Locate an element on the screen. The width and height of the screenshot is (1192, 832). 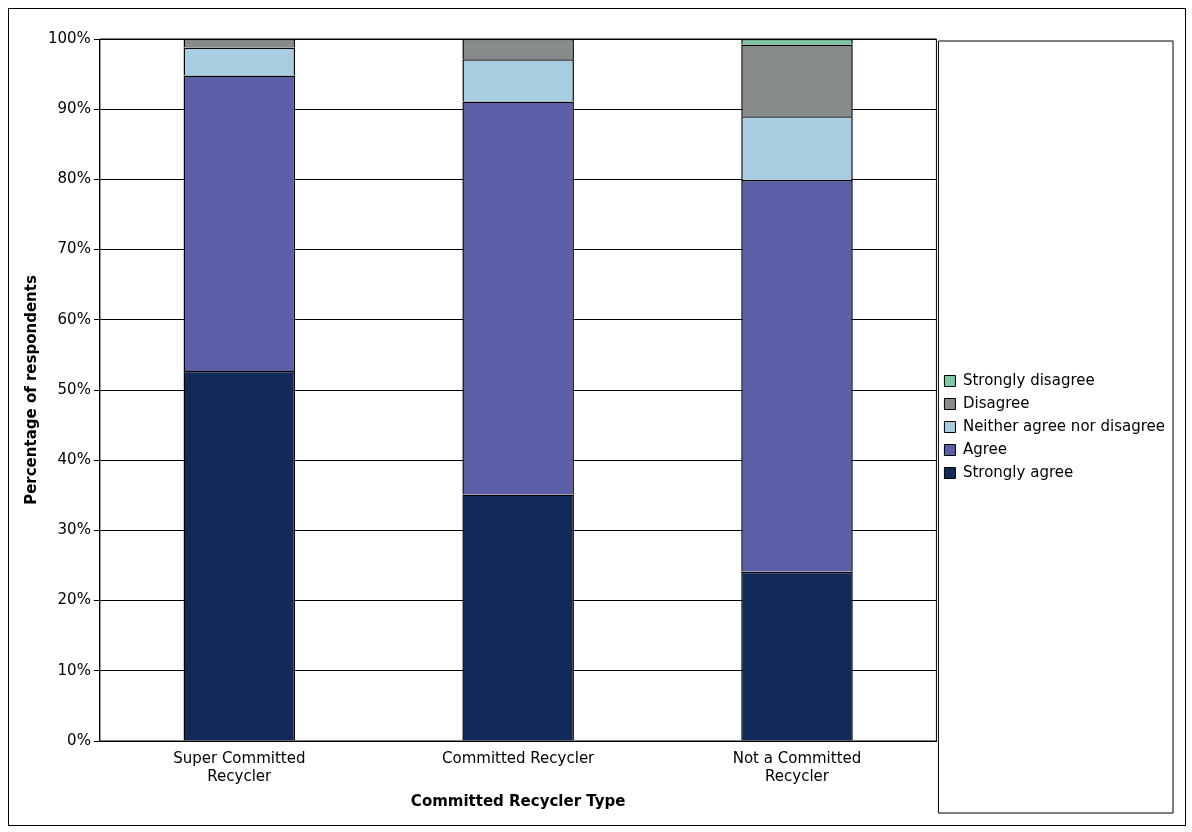
legend-label: Strongly agree is located at coordinates (1018, 471).